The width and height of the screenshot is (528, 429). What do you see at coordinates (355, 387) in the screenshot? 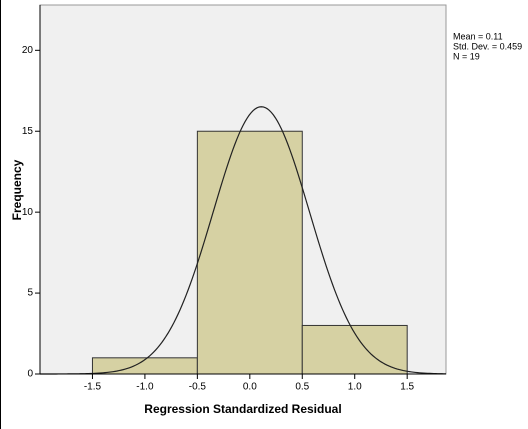
I see `x-tick-label: 1.0` at bounding box center [355, 387].